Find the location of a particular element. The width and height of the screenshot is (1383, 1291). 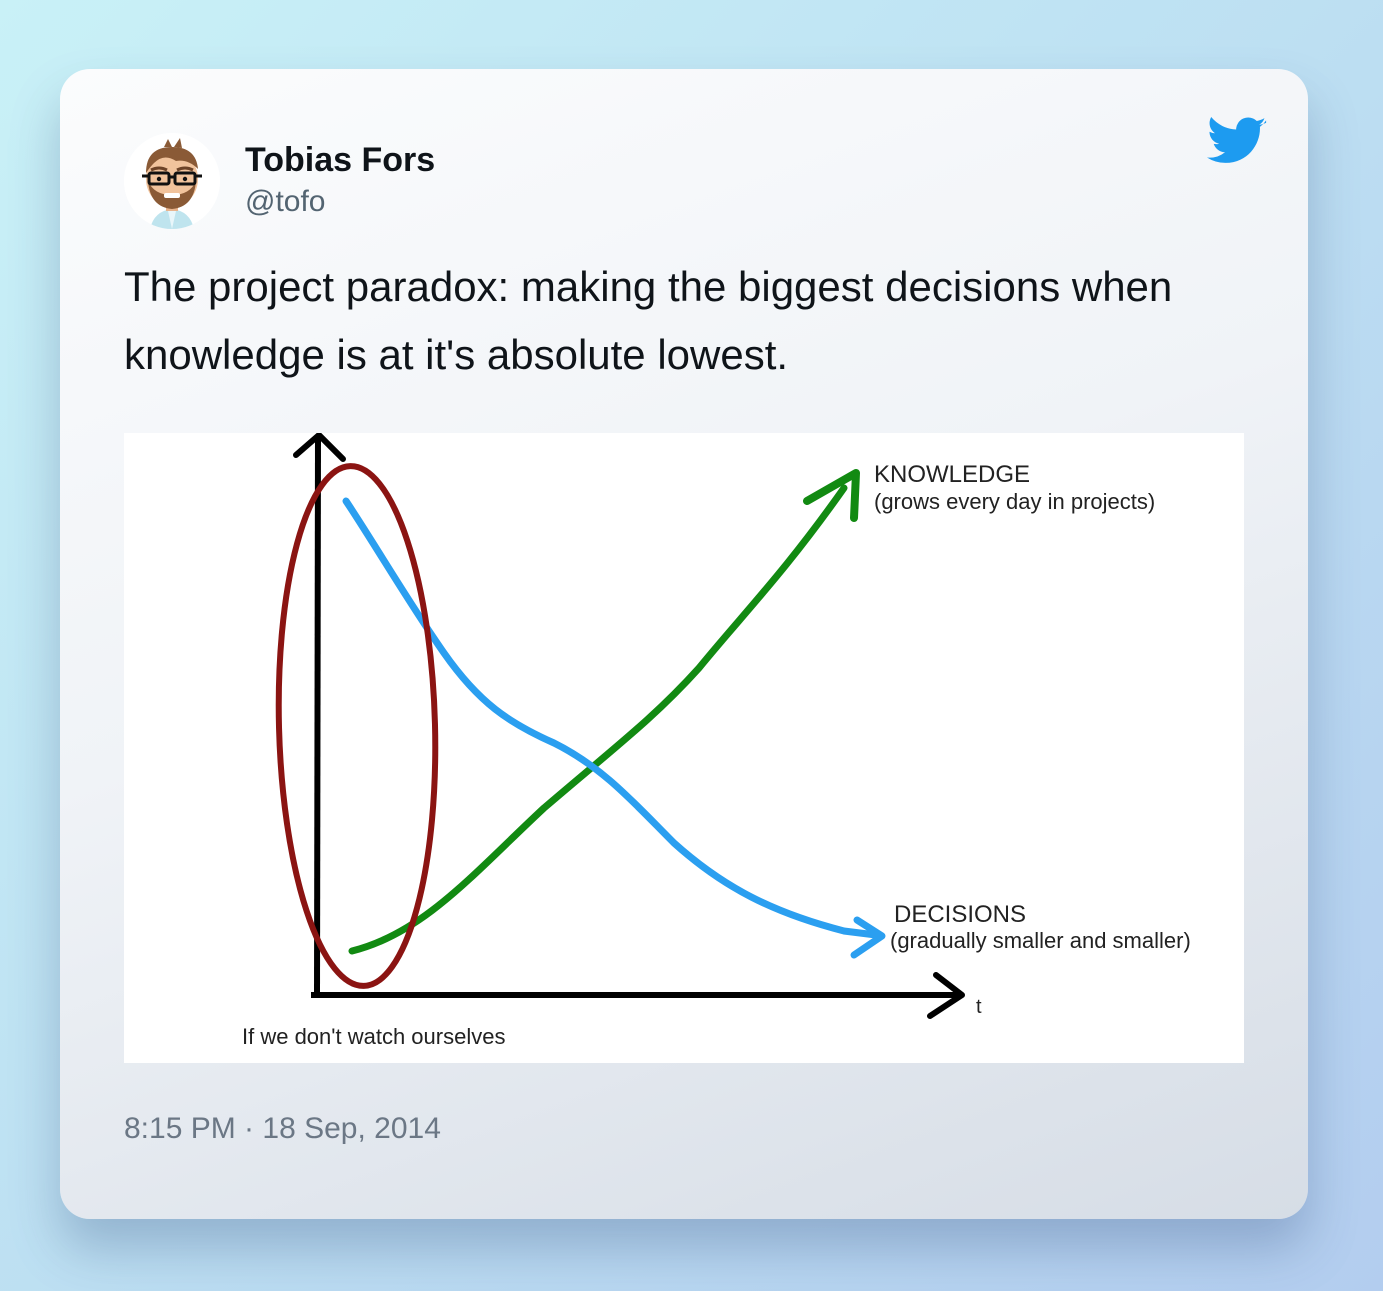

decisions-curve is located at coordinates (611, 718).